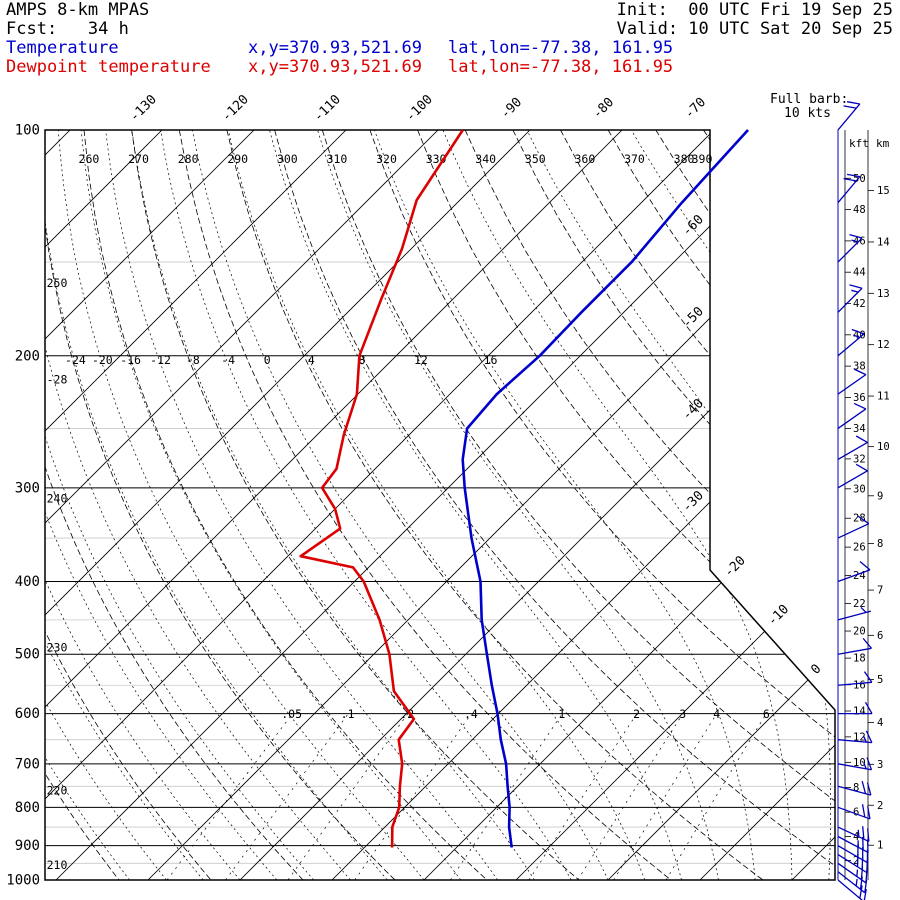 This screenshot has height=900, width=900. What do you see at coordinates (859, 519) in the screenshot?
I see `svg-text: 28` at bounding box center [859, 519].